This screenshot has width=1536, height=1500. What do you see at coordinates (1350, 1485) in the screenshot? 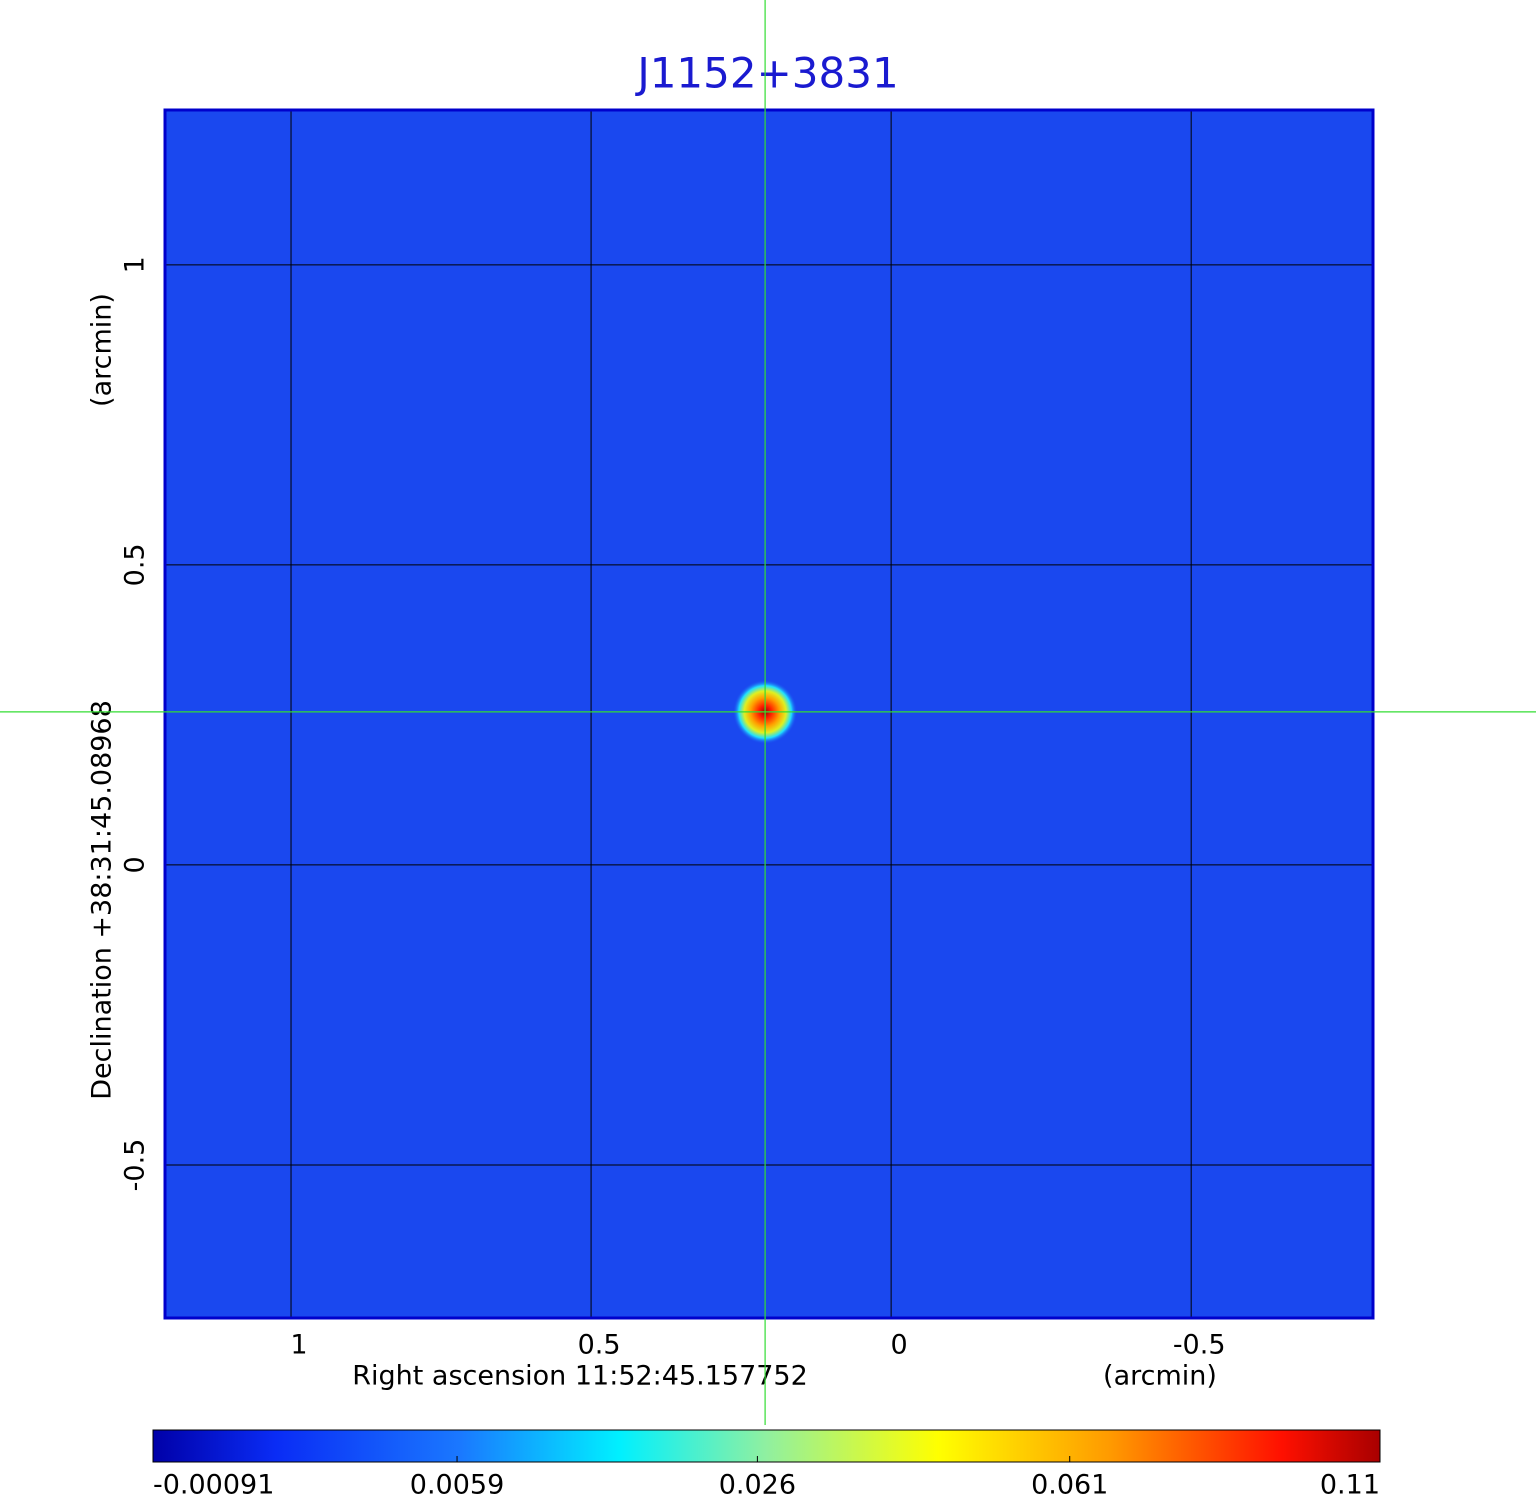
I see `colorbar-tick-label: 0.11` at bounding box center [1350, 1485].